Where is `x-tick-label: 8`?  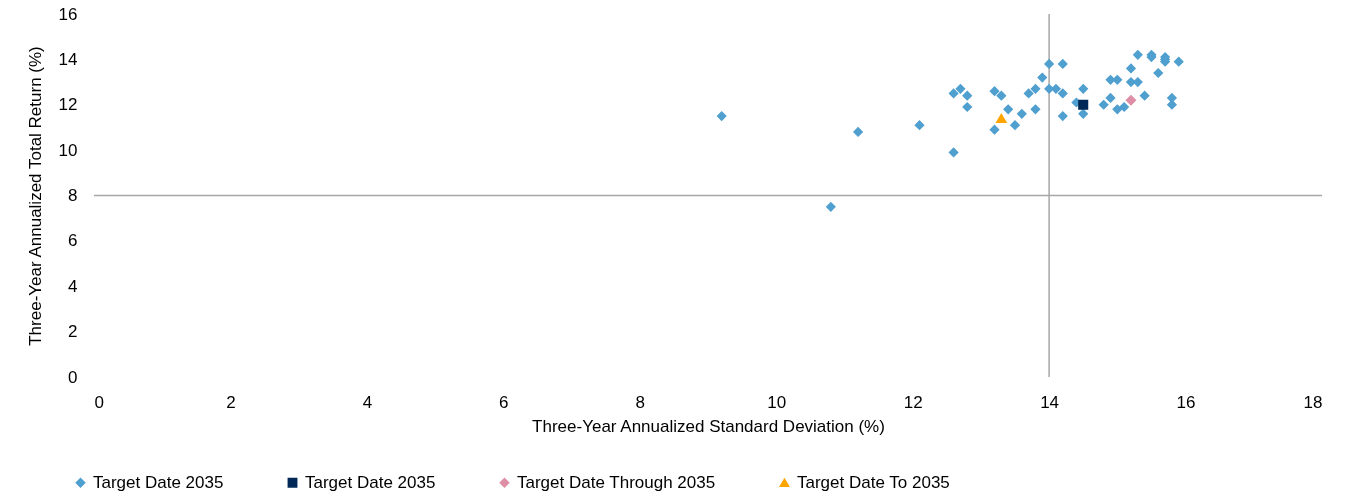 x-tick-label: 8 is located at coordinates (640, 402).